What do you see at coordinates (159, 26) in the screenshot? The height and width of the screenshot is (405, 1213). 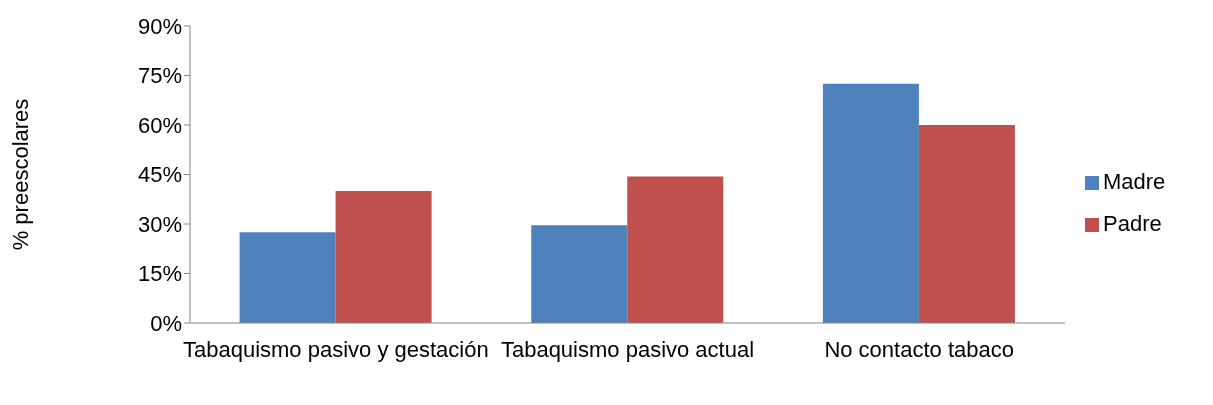 I see `y-tick-label: 90%` at bounding box center [159, 26].